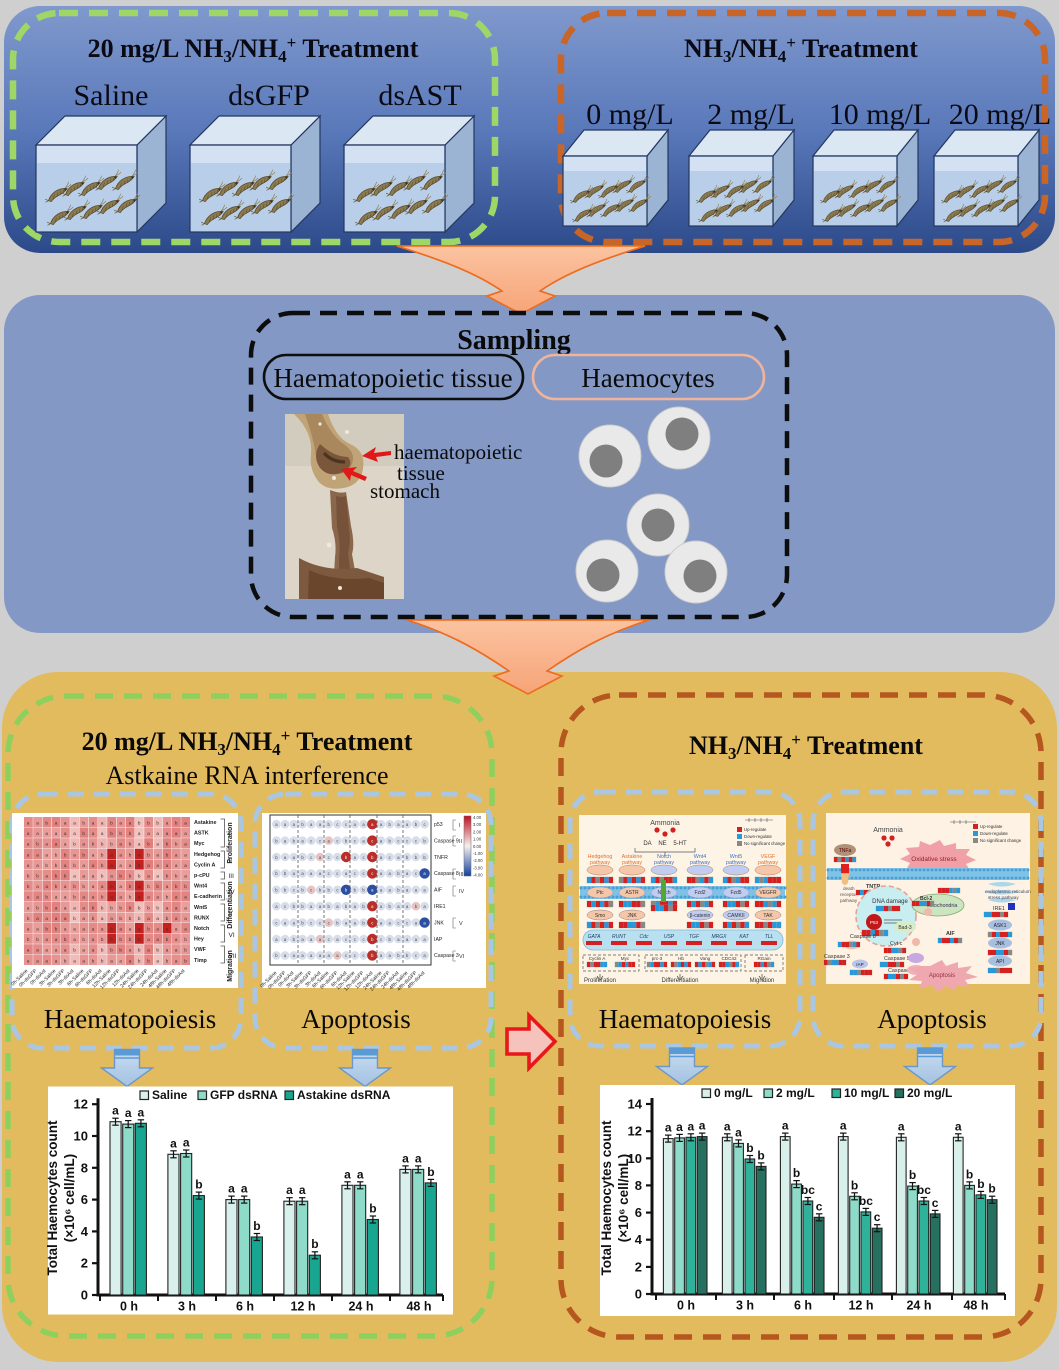 The height and width of the screenshot is (1370, 1059). What do you see at coordinates (600, 981) in the screenshot?
I see `svg-text: Proliferation` at bounding box center [600, 981].